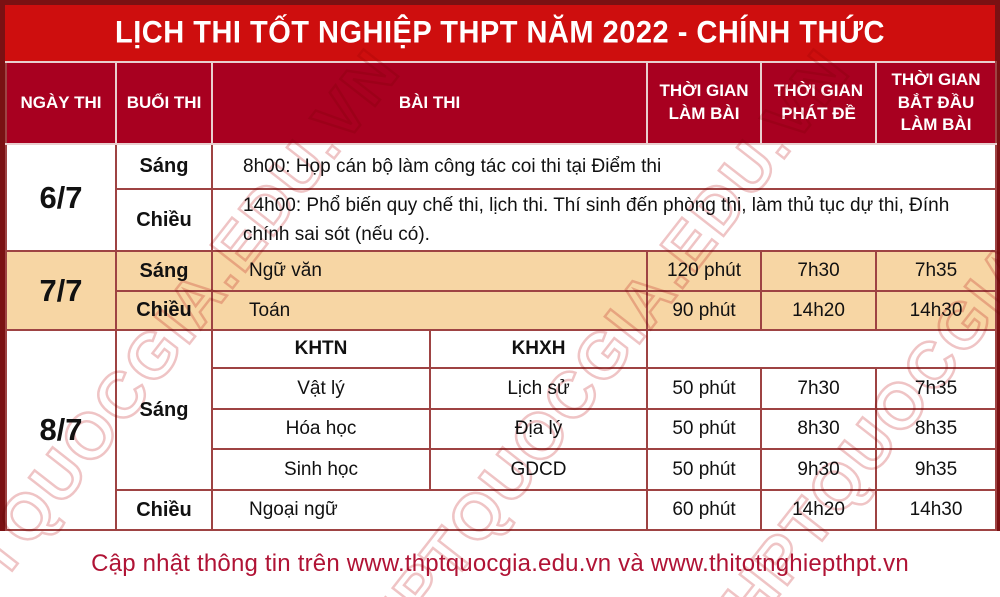  What do you see at coordinates (429, 310) in the screenshot?
I see `subject-cell: Toán` at bounding box center [429, 310].